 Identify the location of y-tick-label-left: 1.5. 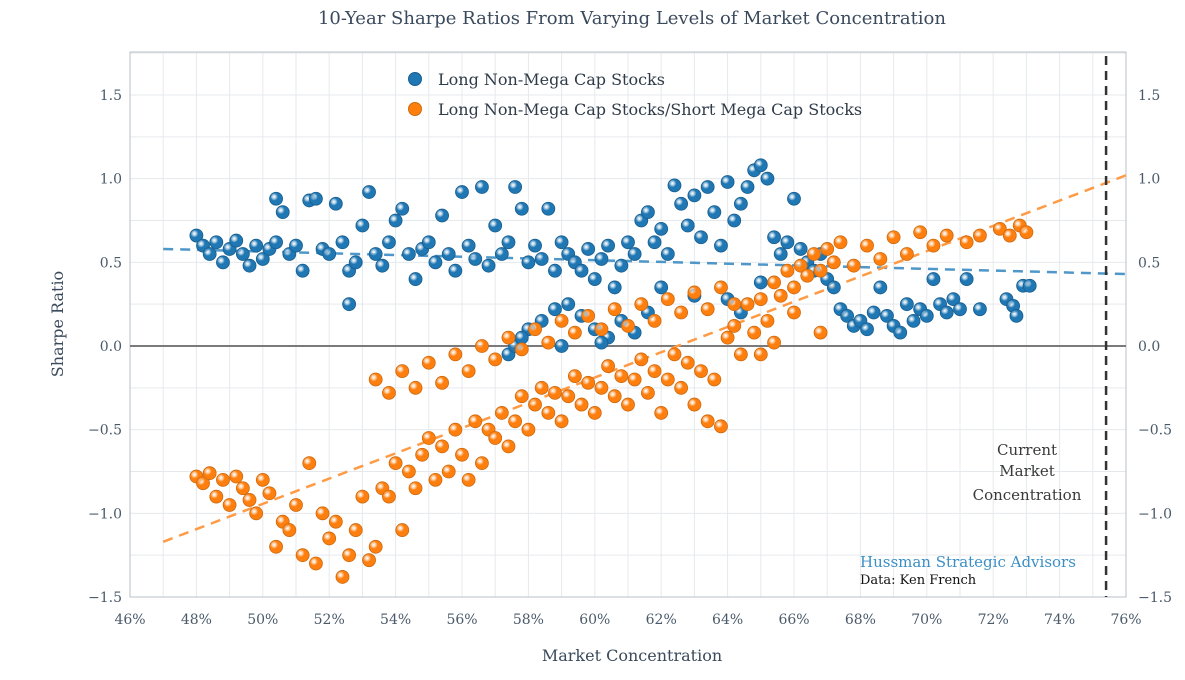
(111, 96).